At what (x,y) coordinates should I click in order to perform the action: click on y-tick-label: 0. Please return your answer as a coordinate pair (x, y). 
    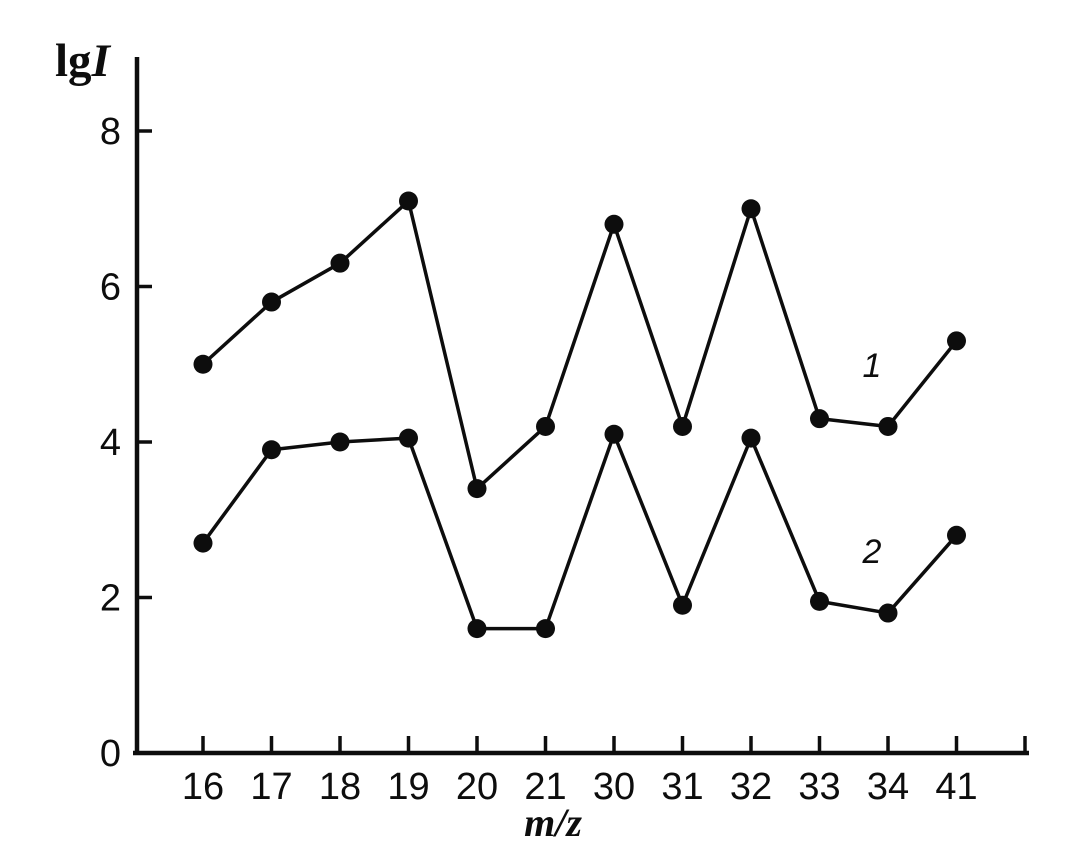
    Looking at the image, I should click on (110, 754).